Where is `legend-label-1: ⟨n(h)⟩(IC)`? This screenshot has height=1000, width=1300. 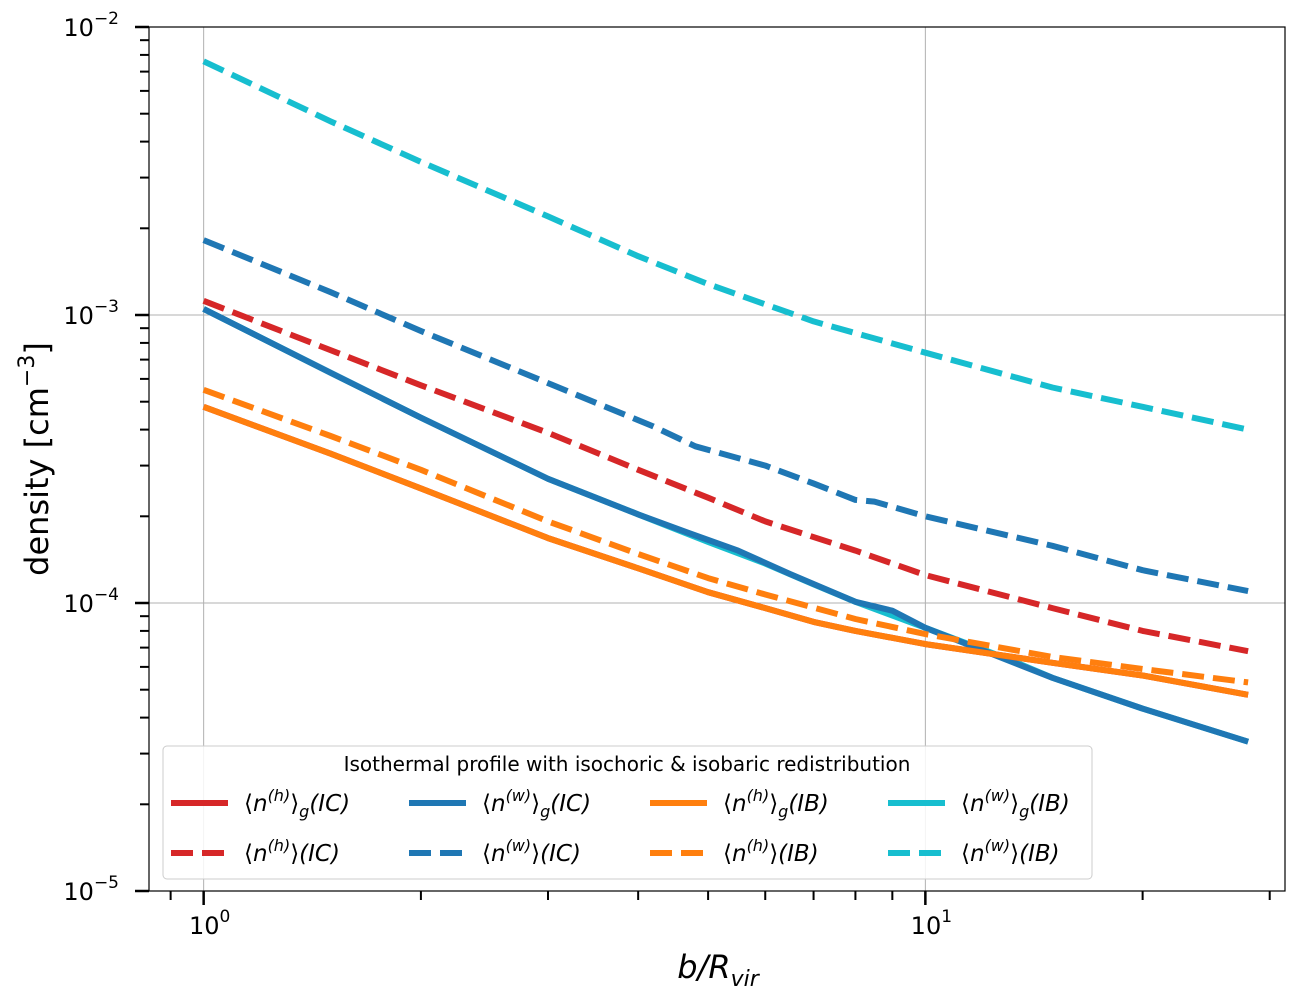 legend-label-1: ⟨n(h)⟩(IC) is located at coordinates (292, 851).